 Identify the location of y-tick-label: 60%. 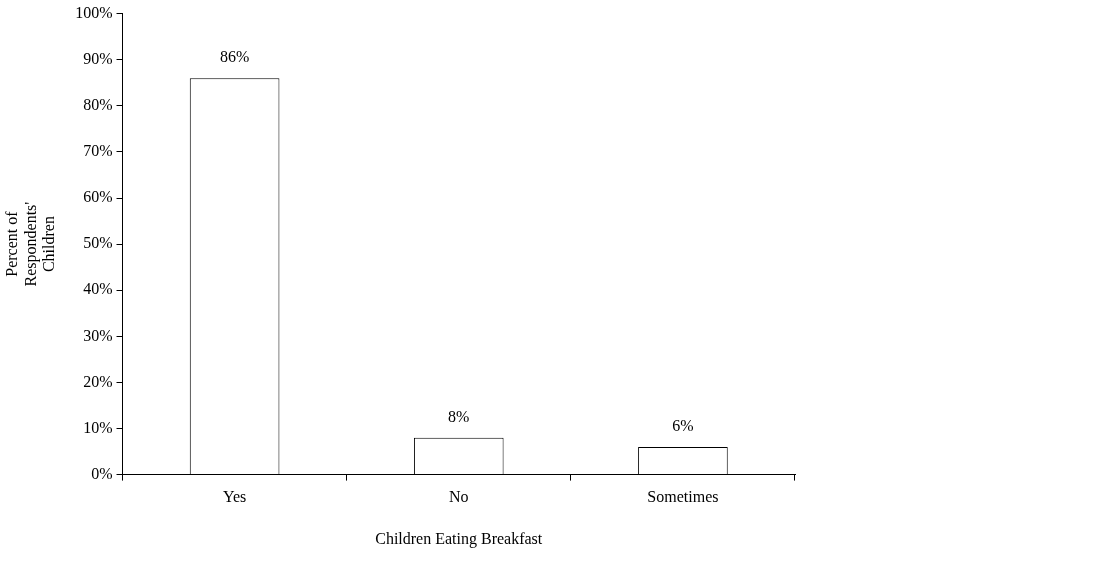
(98, 197).